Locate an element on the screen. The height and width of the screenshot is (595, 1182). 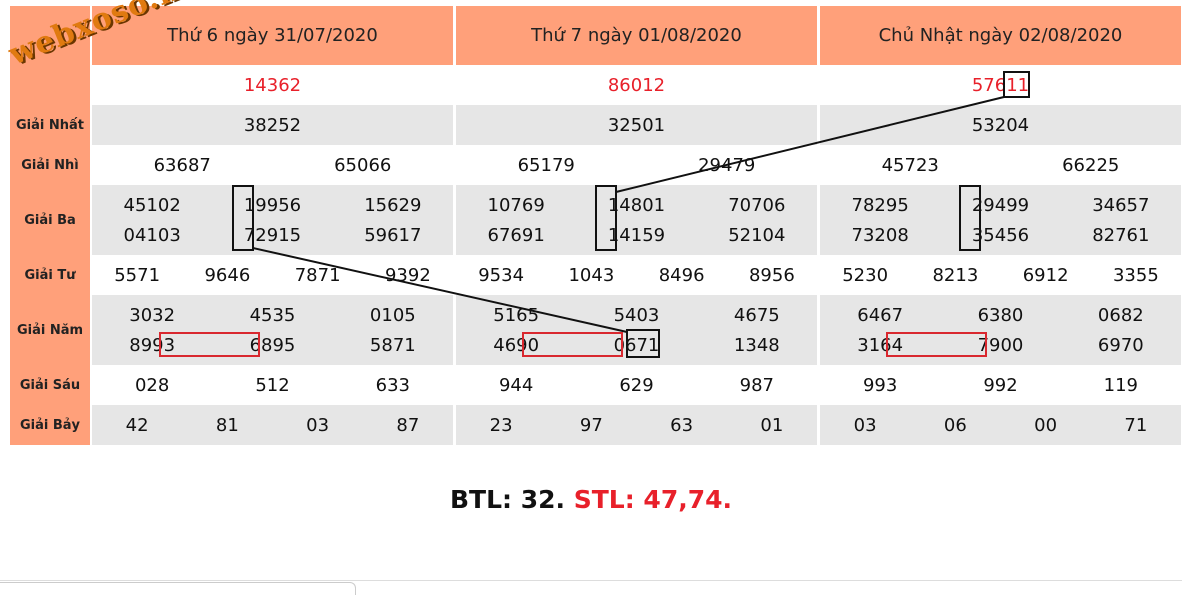
prize-number: 04103 is located at coordinates (152, 235).